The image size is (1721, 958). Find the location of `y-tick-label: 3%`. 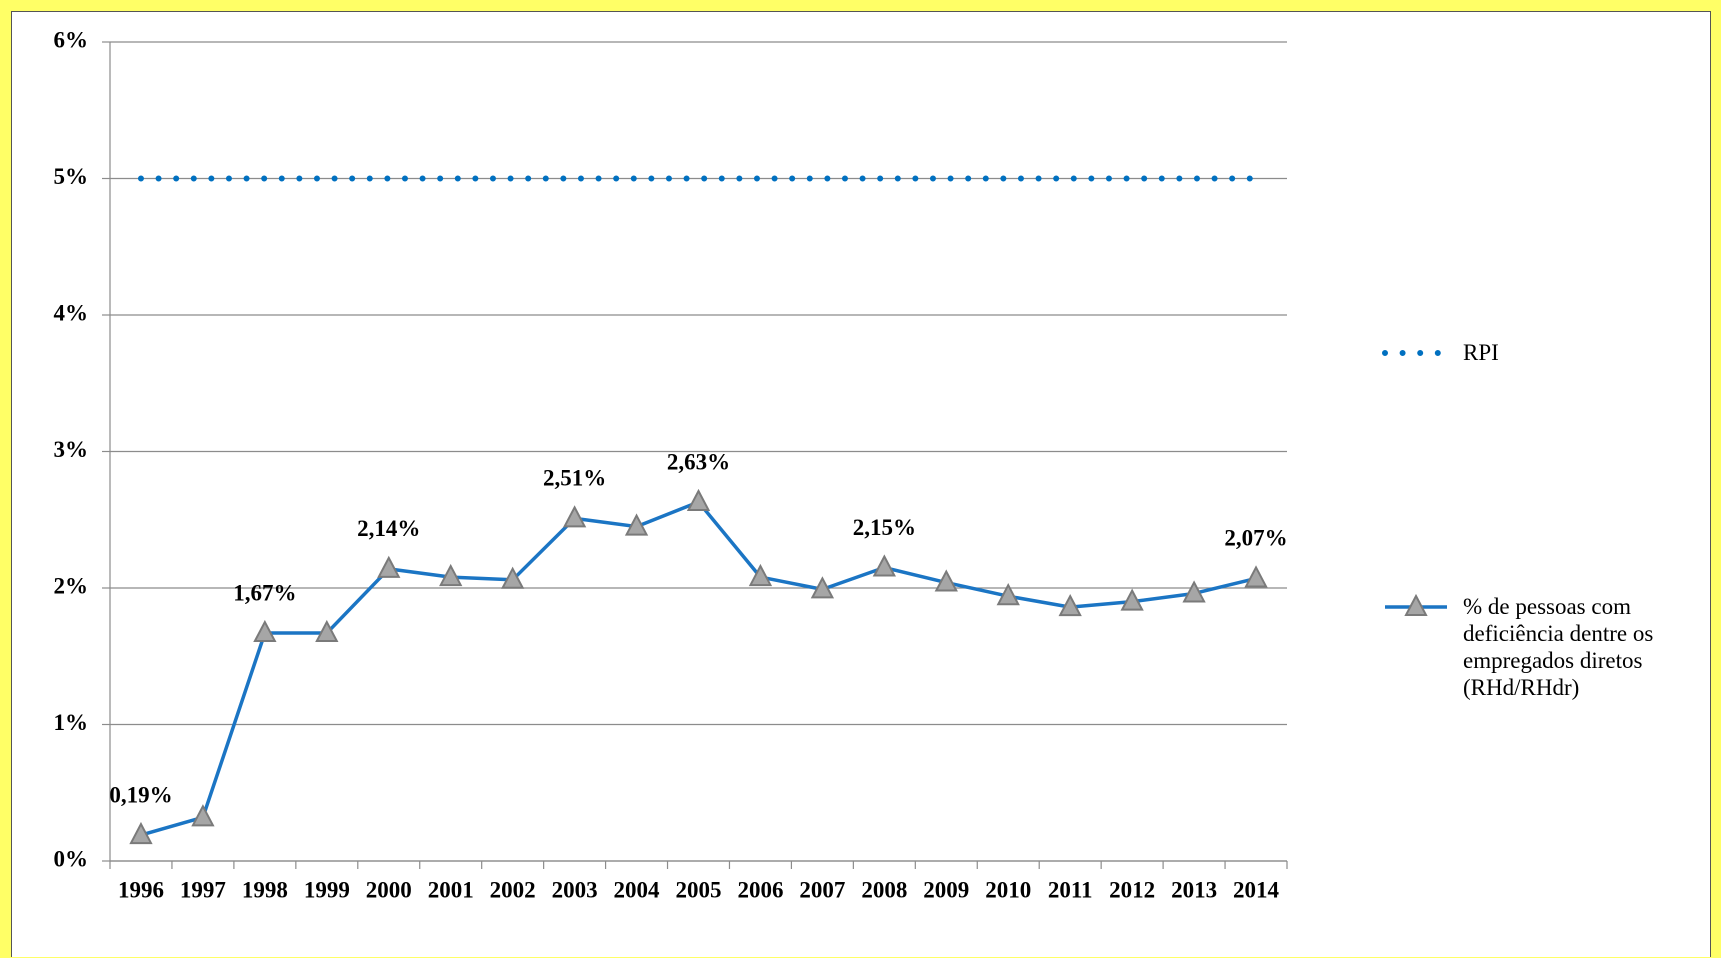

y-tick-label: 3% is located at coordinates (71, 449).